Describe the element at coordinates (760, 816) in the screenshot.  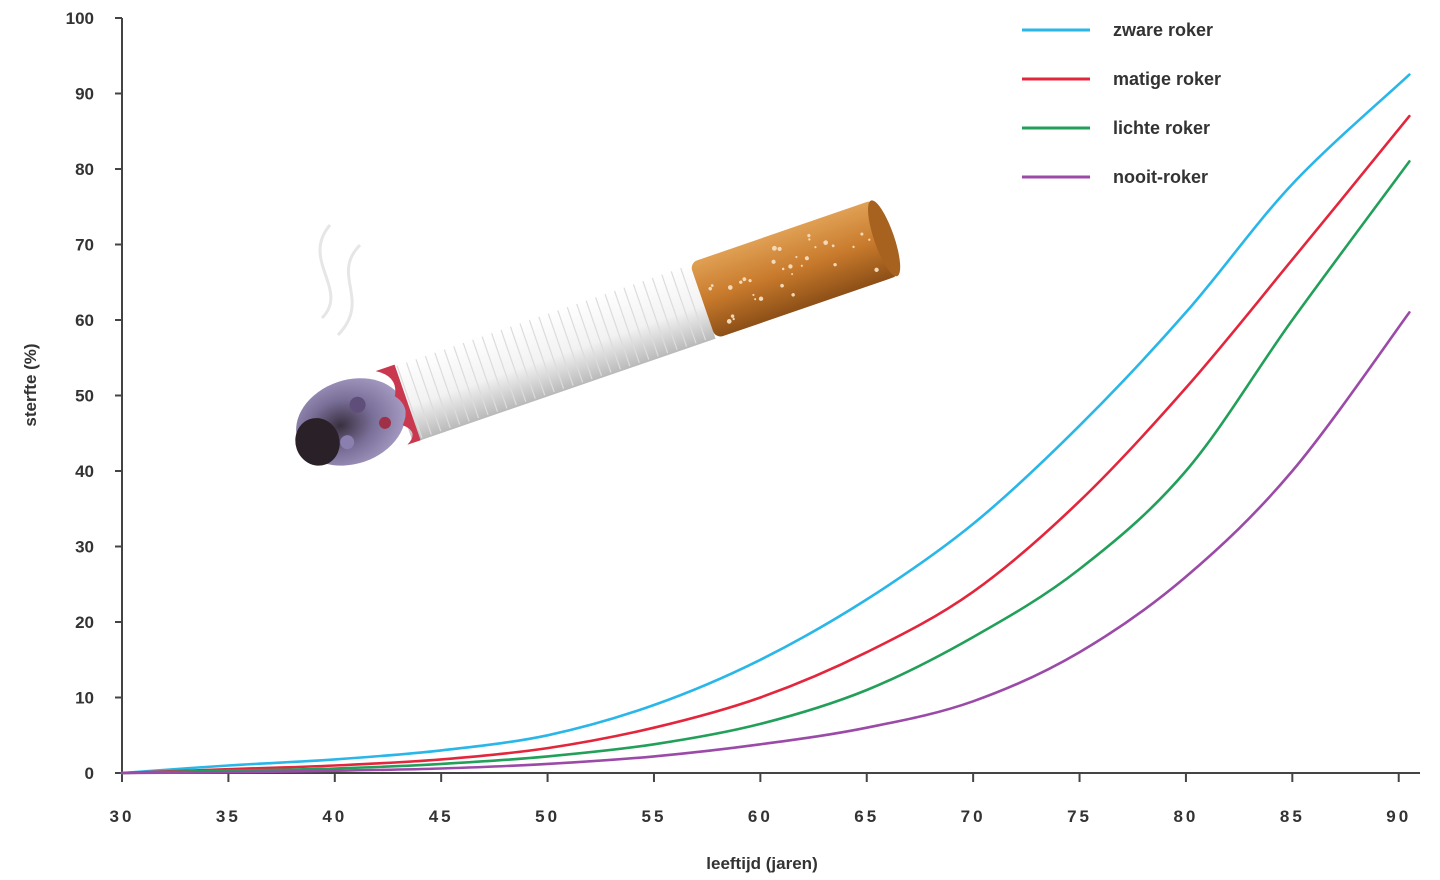
I see `x-tick-label: 60` at that location.